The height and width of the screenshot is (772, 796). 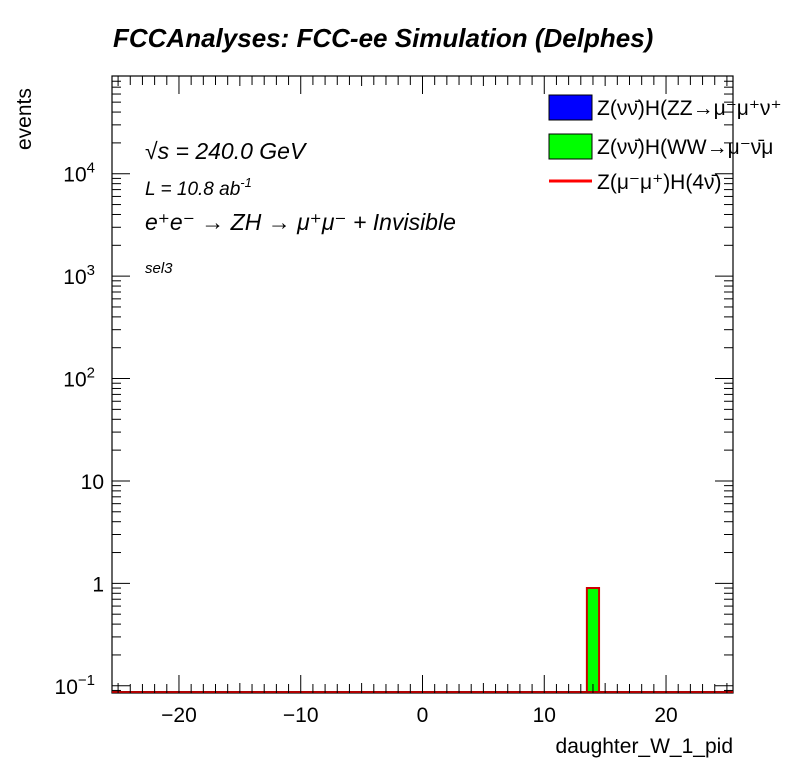 What do you see at coordinates (665, 715) in the screenshot?
I see `x-tick-label: 20` at bounding box center [665, 715].